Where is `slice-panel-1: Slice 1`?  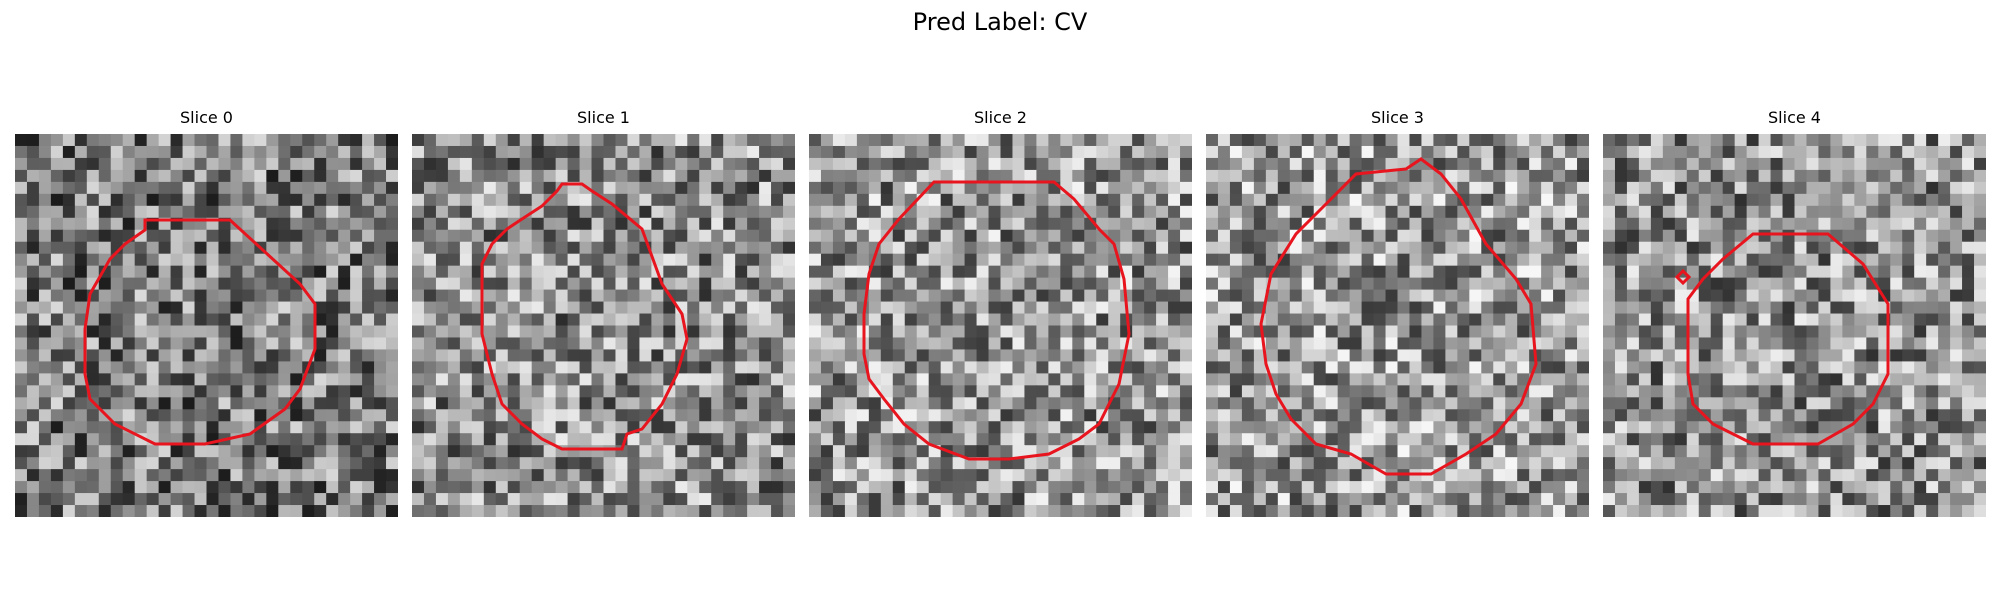 slice-panel-1: Slice 1 is located at coordinates (603, 311).